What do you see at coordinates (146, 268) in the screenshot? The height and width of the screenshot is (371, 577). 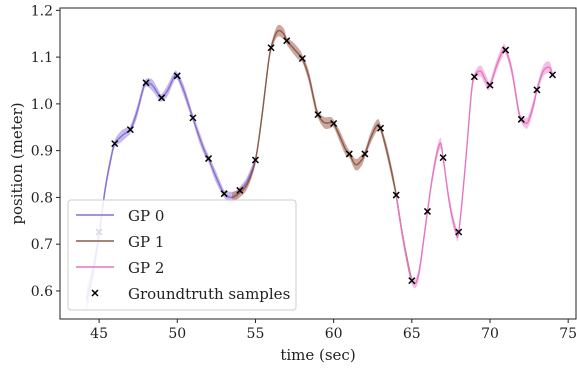 I see `legend-label: GP 2` at bounding box center [146, 268].